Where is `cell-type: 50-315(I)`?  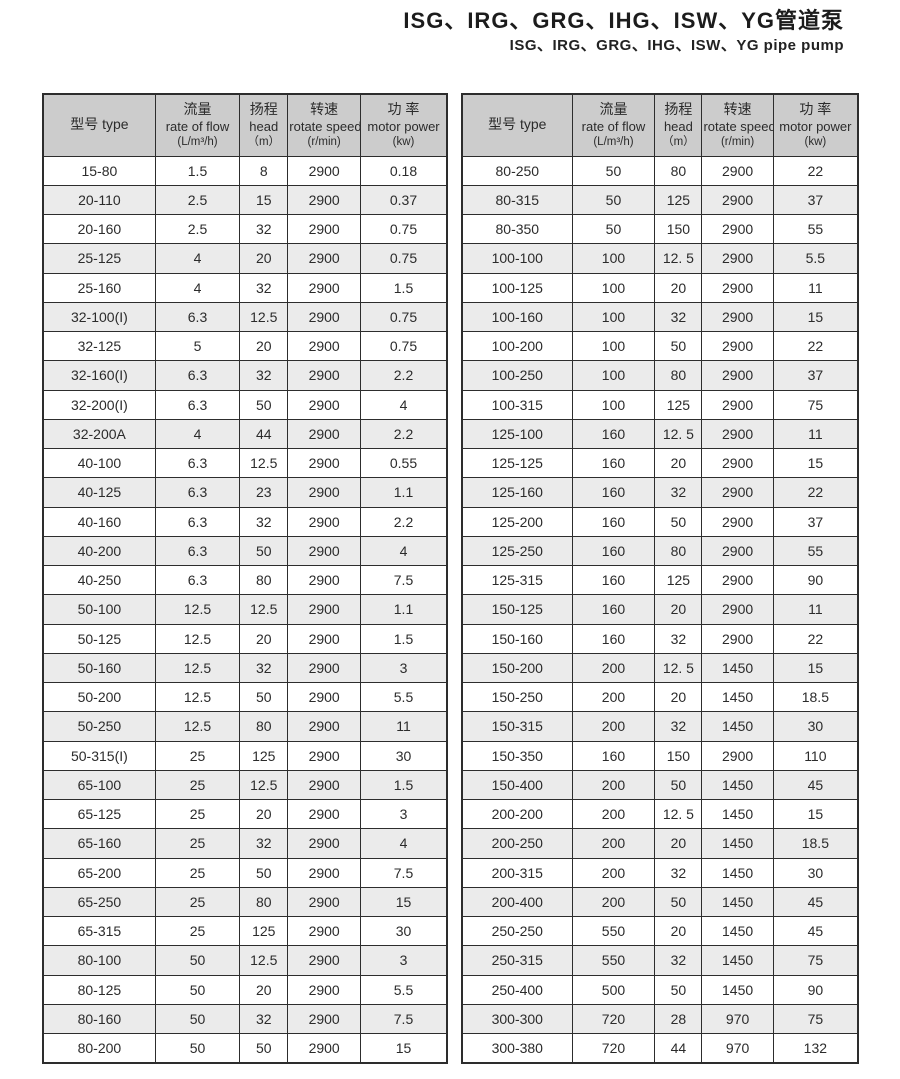 cell-type: 50-315(I) is located at coordinates (99, 755).